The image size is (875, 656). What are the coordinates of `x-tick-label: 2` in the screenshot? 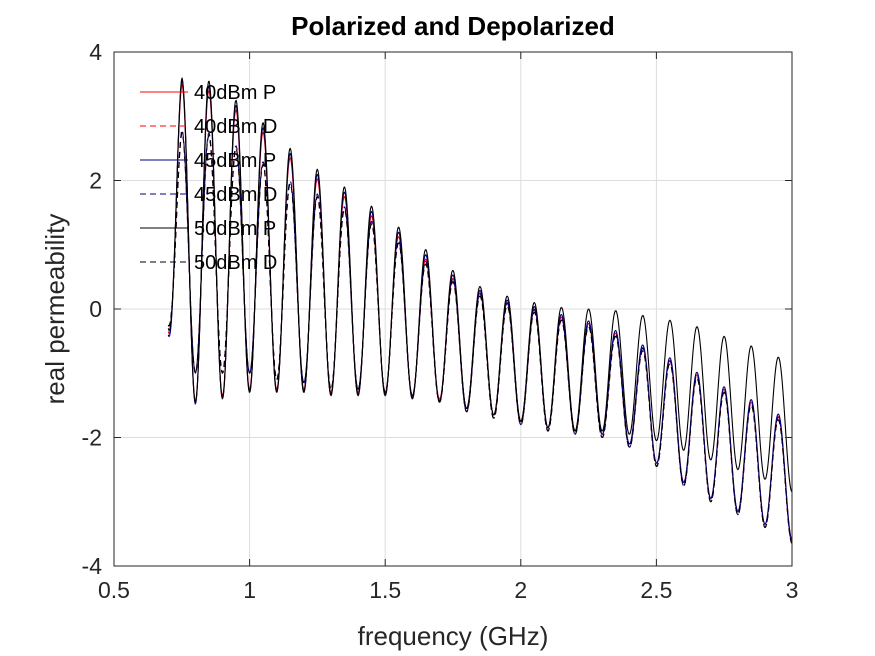 It's located at (520, 590).